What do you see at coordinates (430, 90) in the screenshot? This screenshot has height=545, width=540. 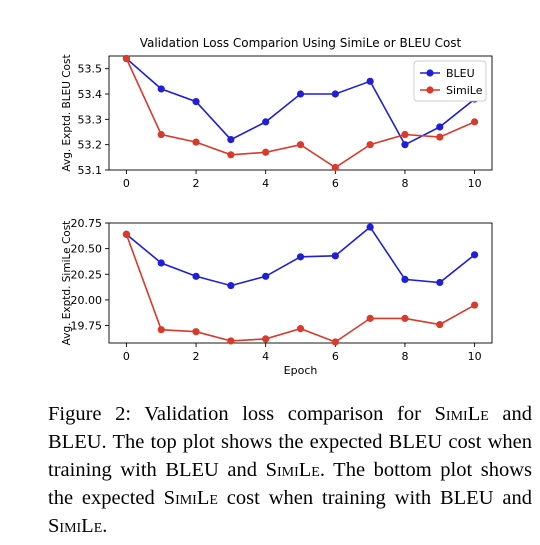 I see `legend-marker-simile` at bounding box center [430, 90].